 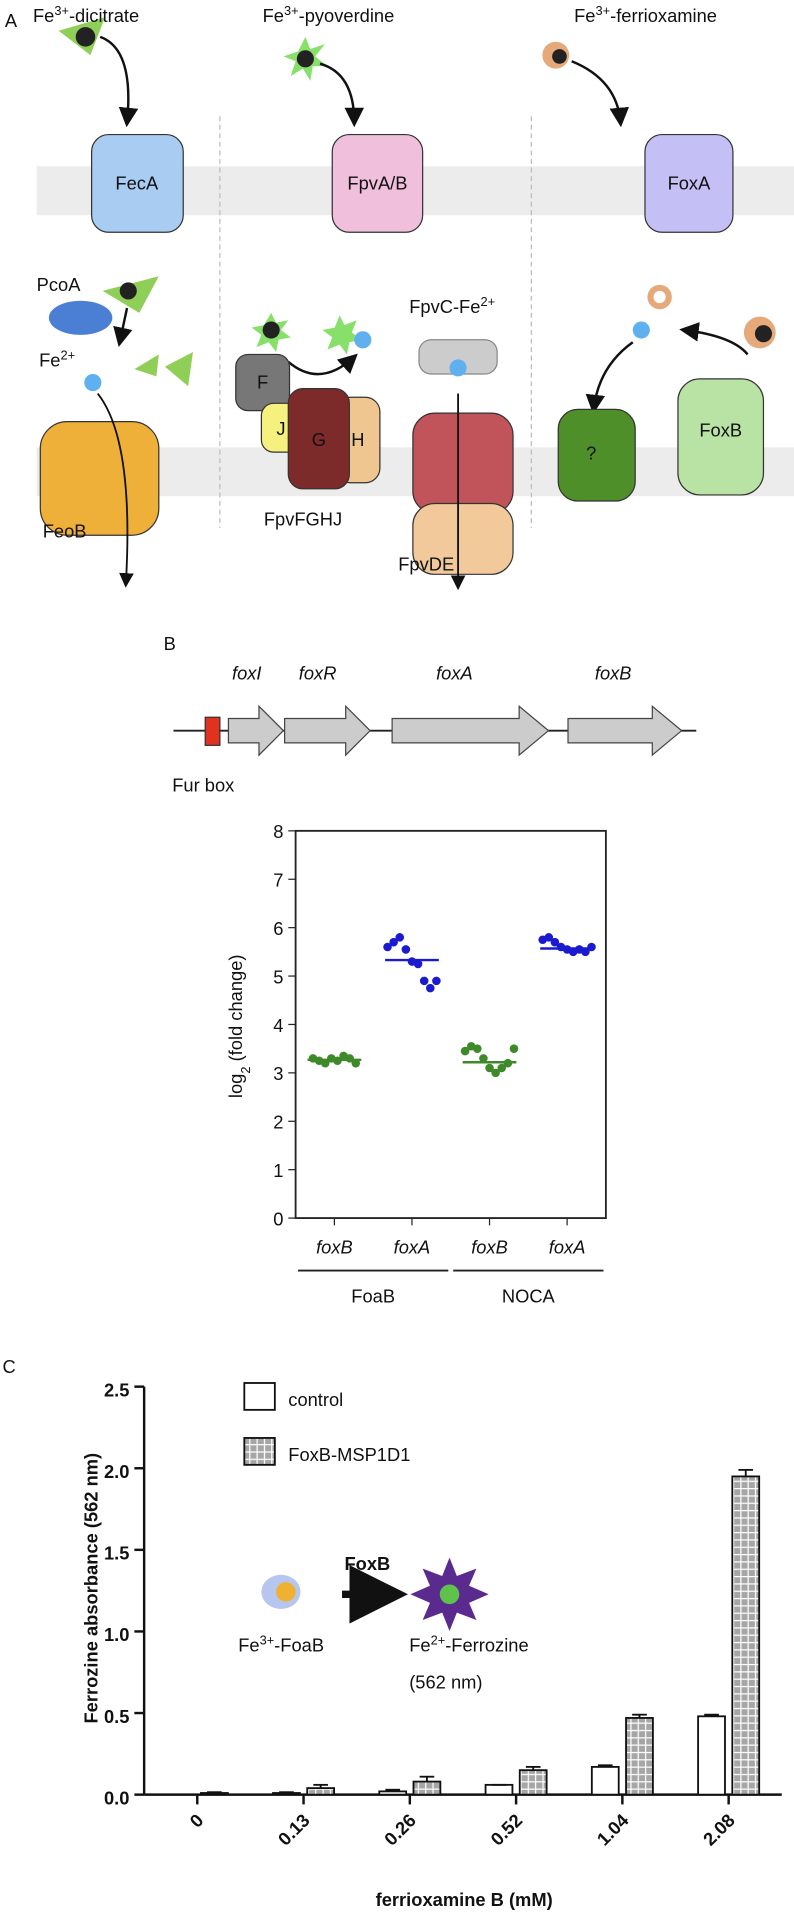 What do you see at coordinates (116, 1553) in the screenshot?
I see `y-tick-label: 1.5` at bounding box center [116, 1553].